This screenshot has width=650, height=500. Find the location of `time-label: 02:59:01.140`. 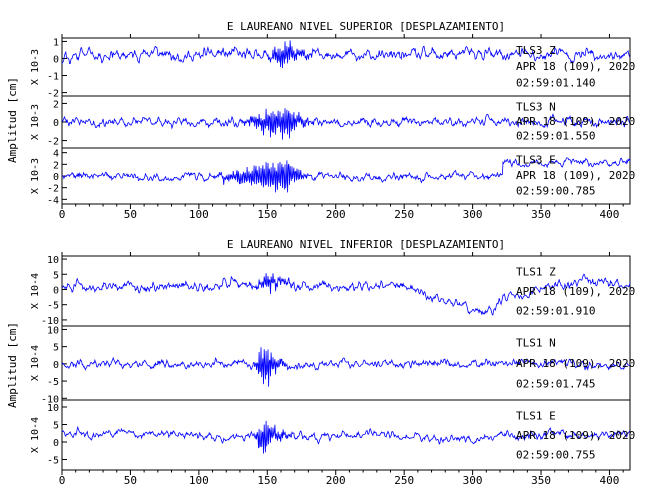

time-label: 02:59:01.140 is located at coordinates (555, 82).